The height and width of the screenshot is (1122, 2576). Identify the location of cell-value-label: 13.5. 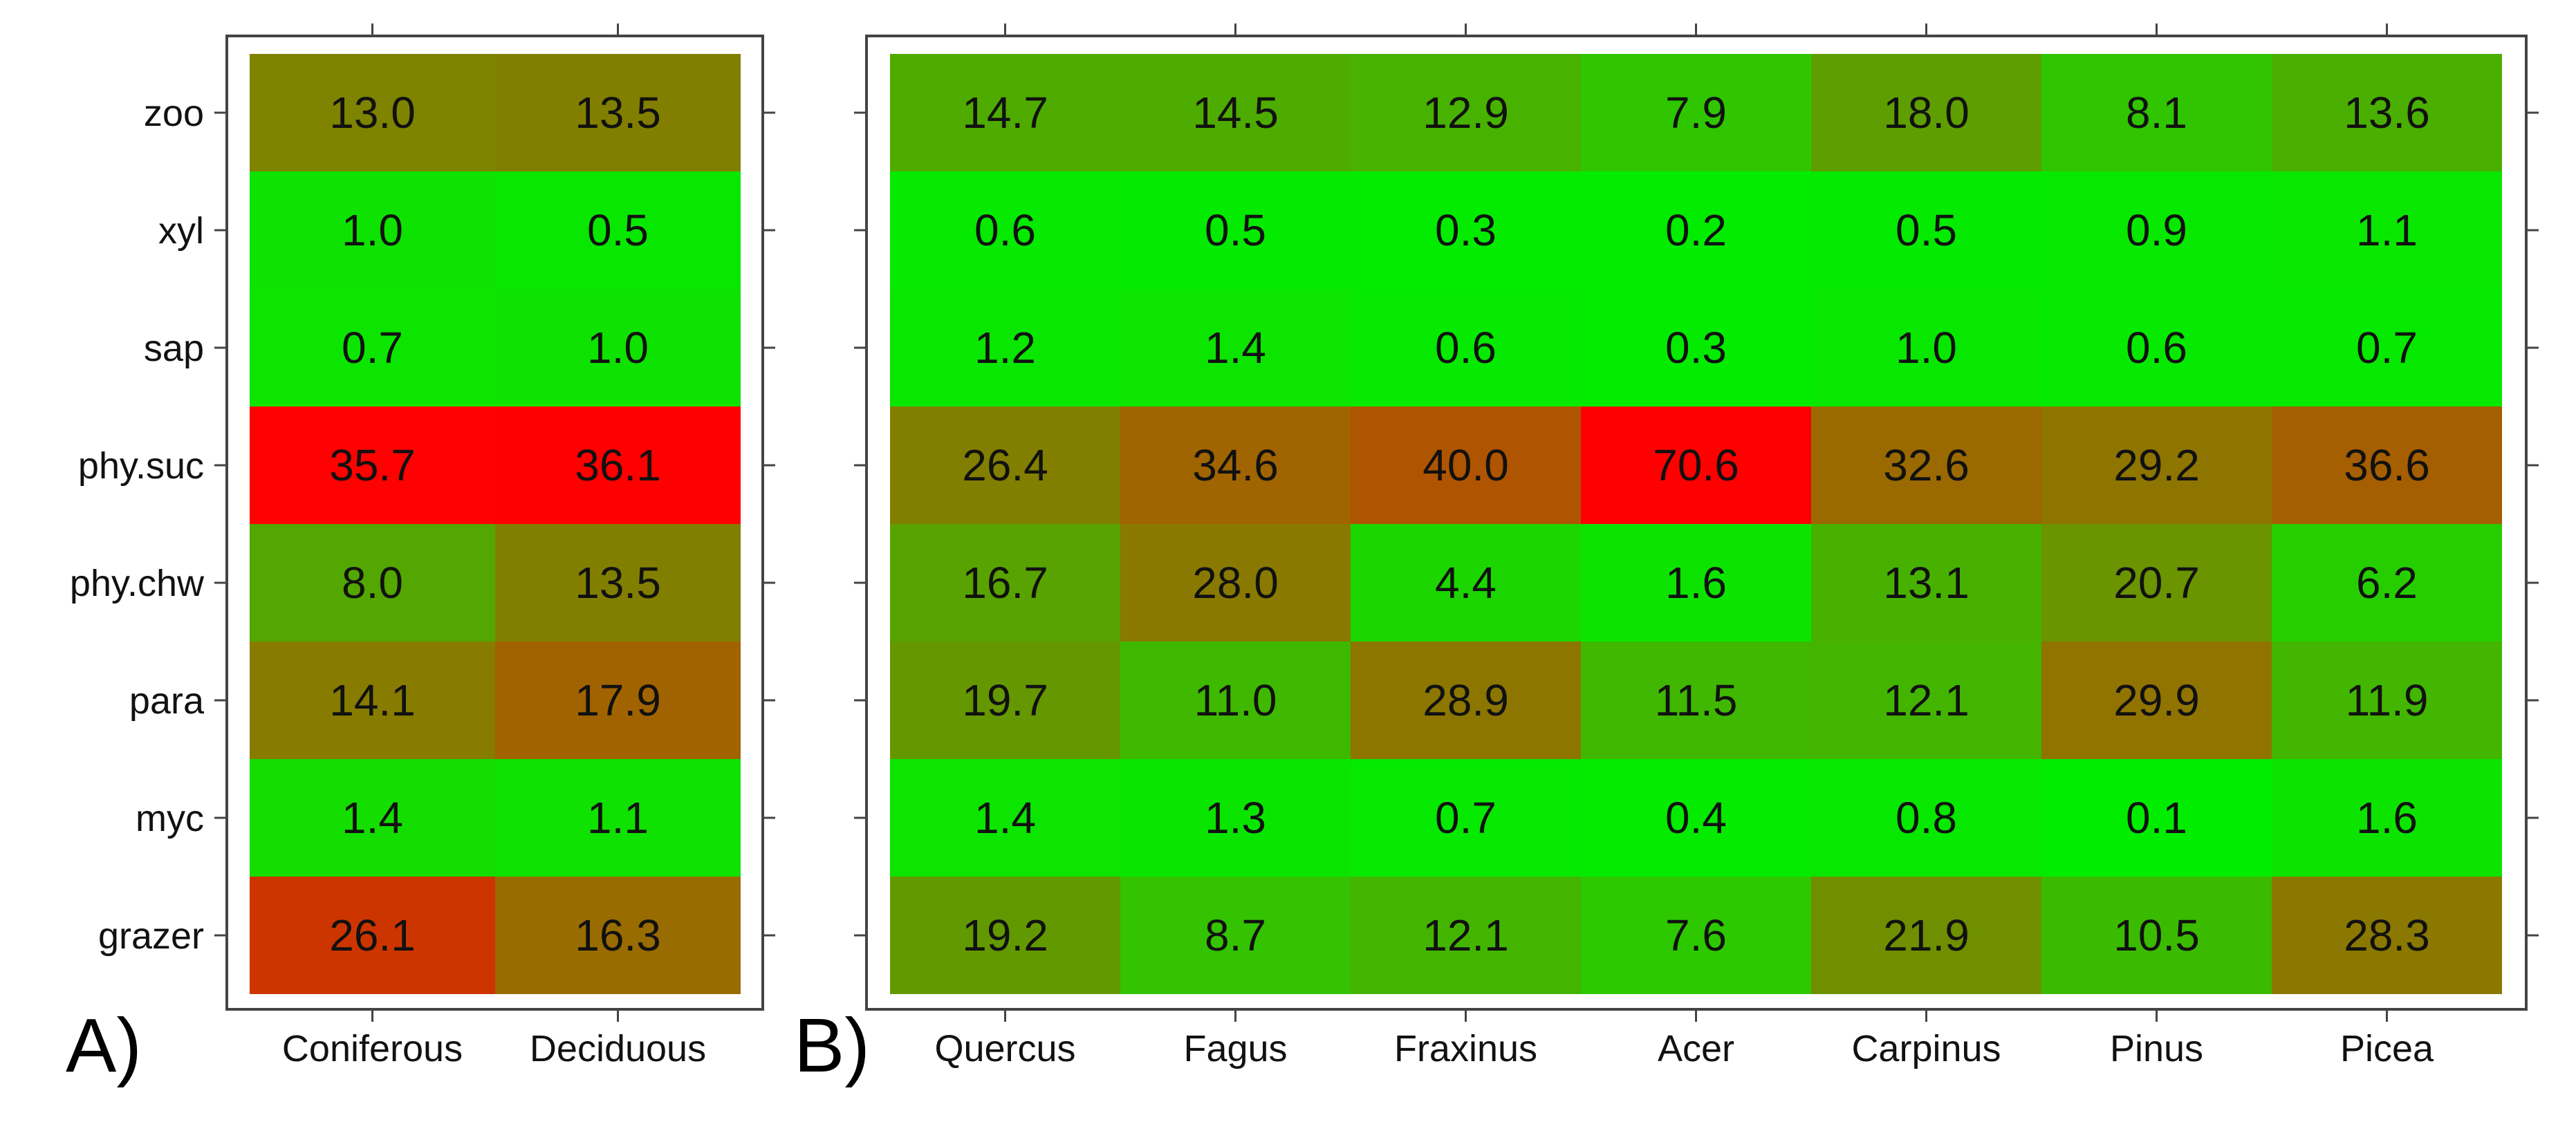
(618, 583).